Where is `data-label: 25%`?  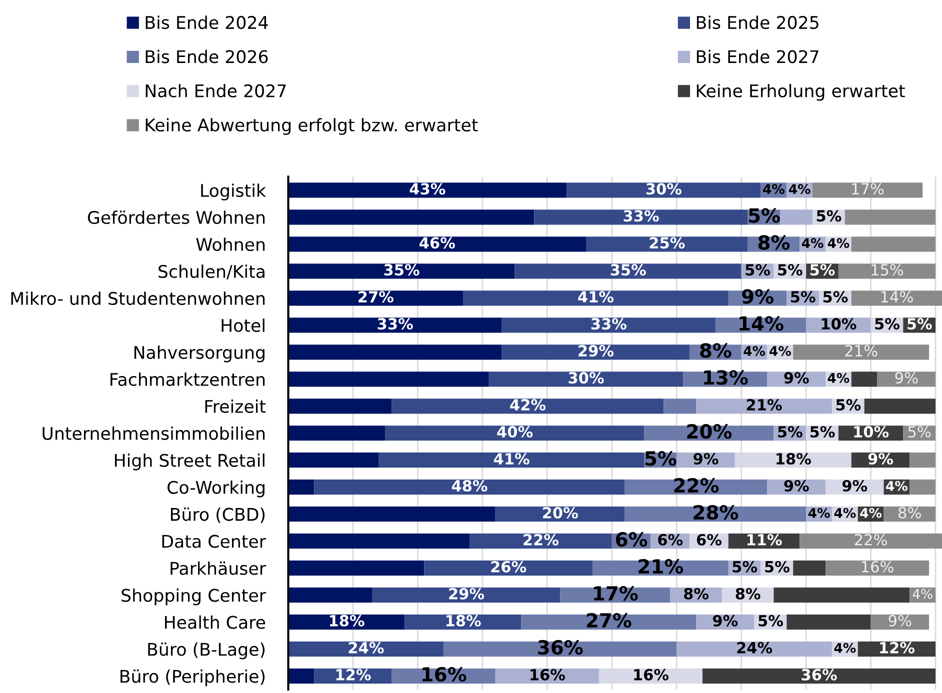 data-label: 25% is located at coordinates (667, 243).